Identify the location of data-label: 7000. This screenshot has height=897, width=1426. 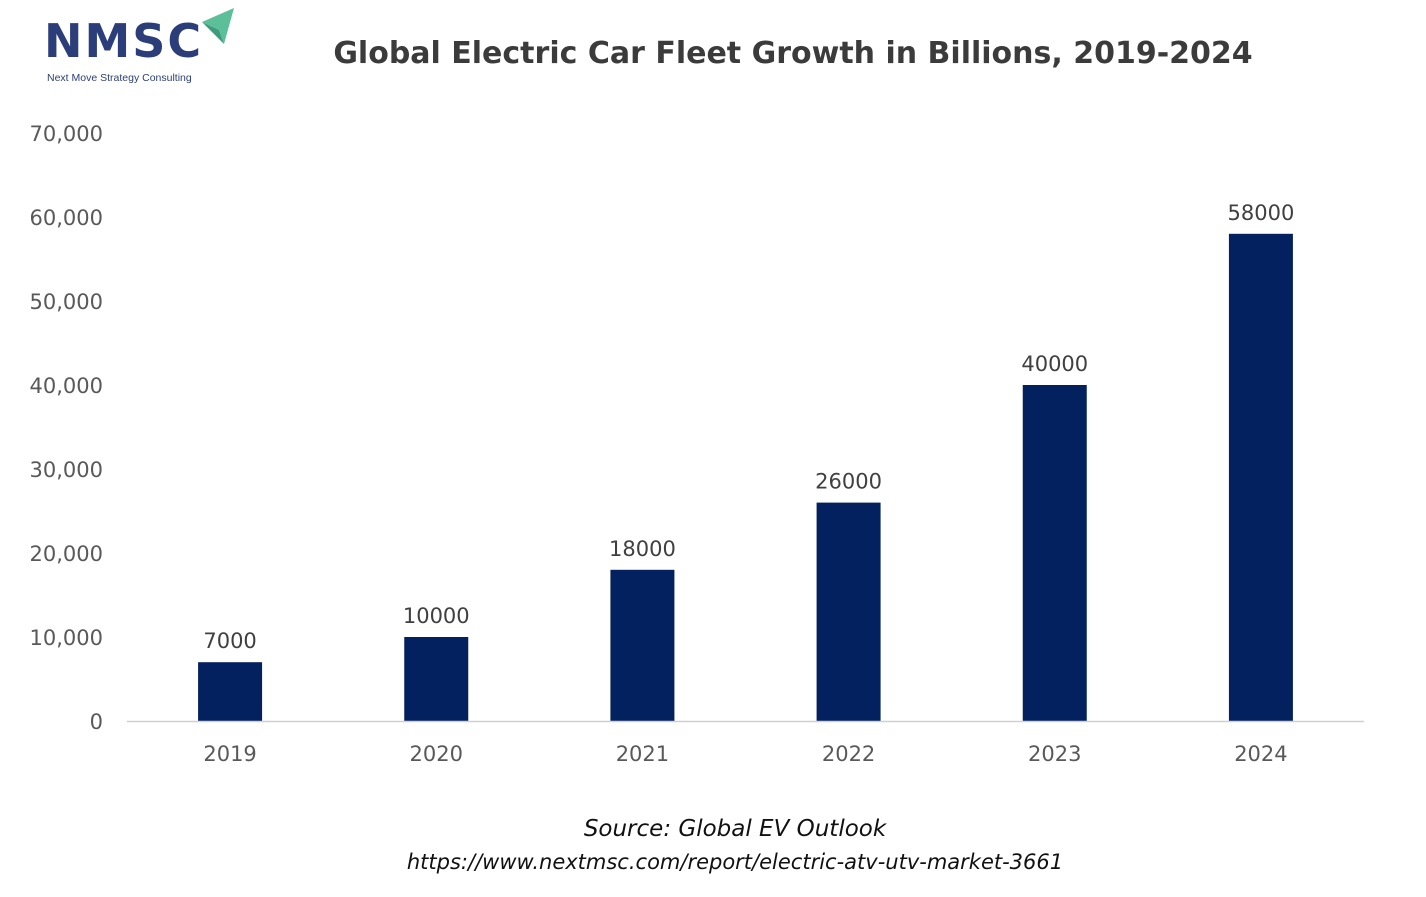
(229, 641).